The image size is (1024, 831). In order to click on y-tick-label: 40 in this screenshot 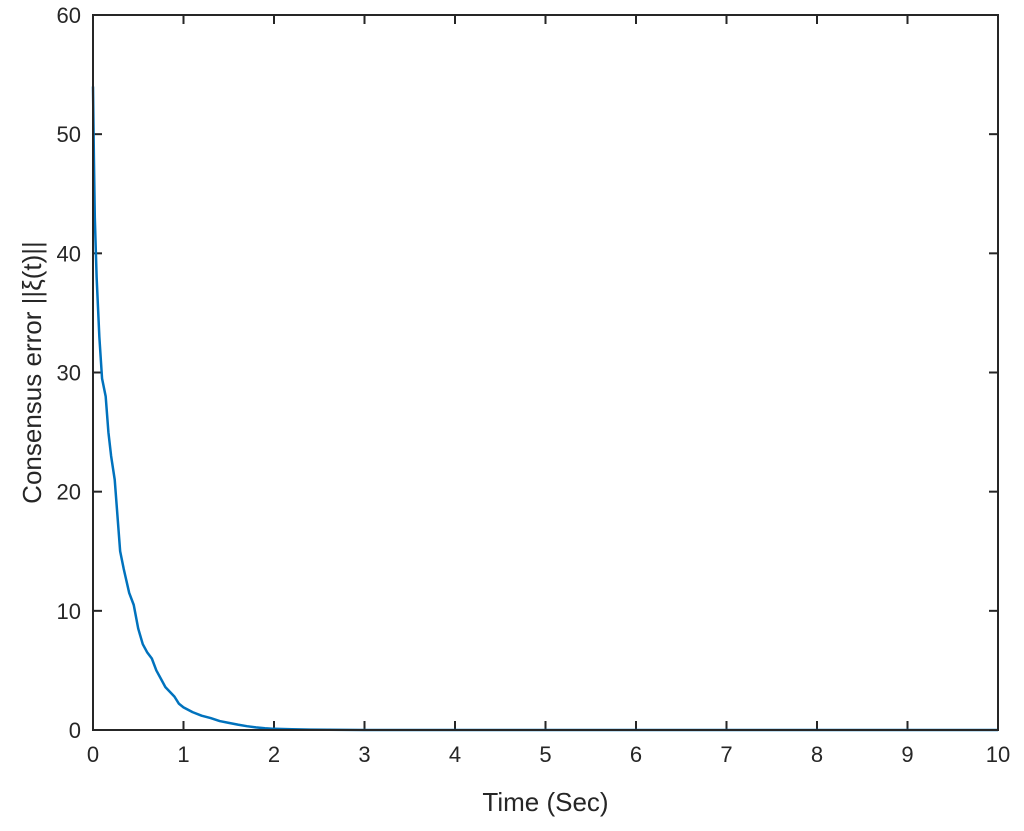, I will do `click(69, 253)`.